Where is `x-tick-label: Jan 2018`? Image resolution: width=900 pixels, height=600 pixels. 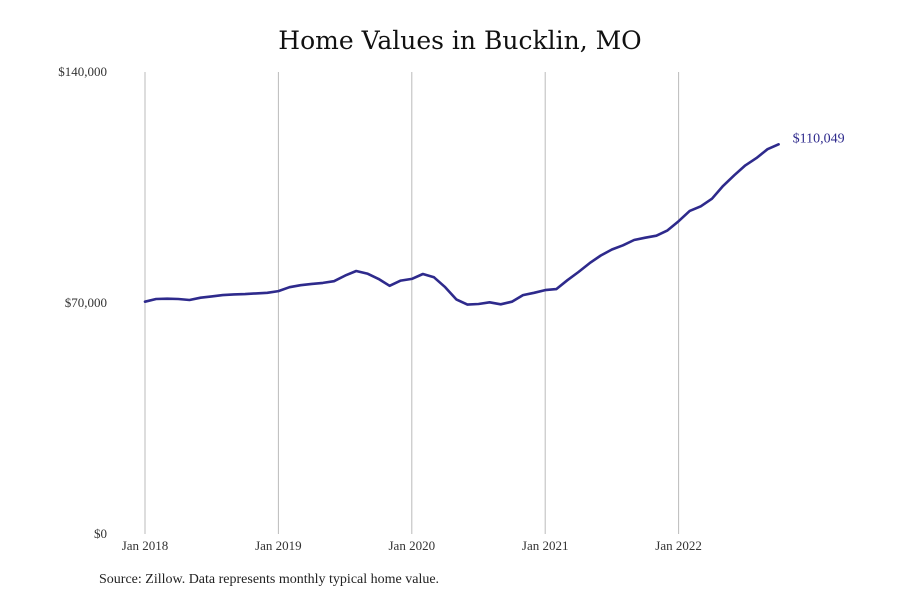 x-tick-label: Jan 2018 is located at coordinates (145, 545).